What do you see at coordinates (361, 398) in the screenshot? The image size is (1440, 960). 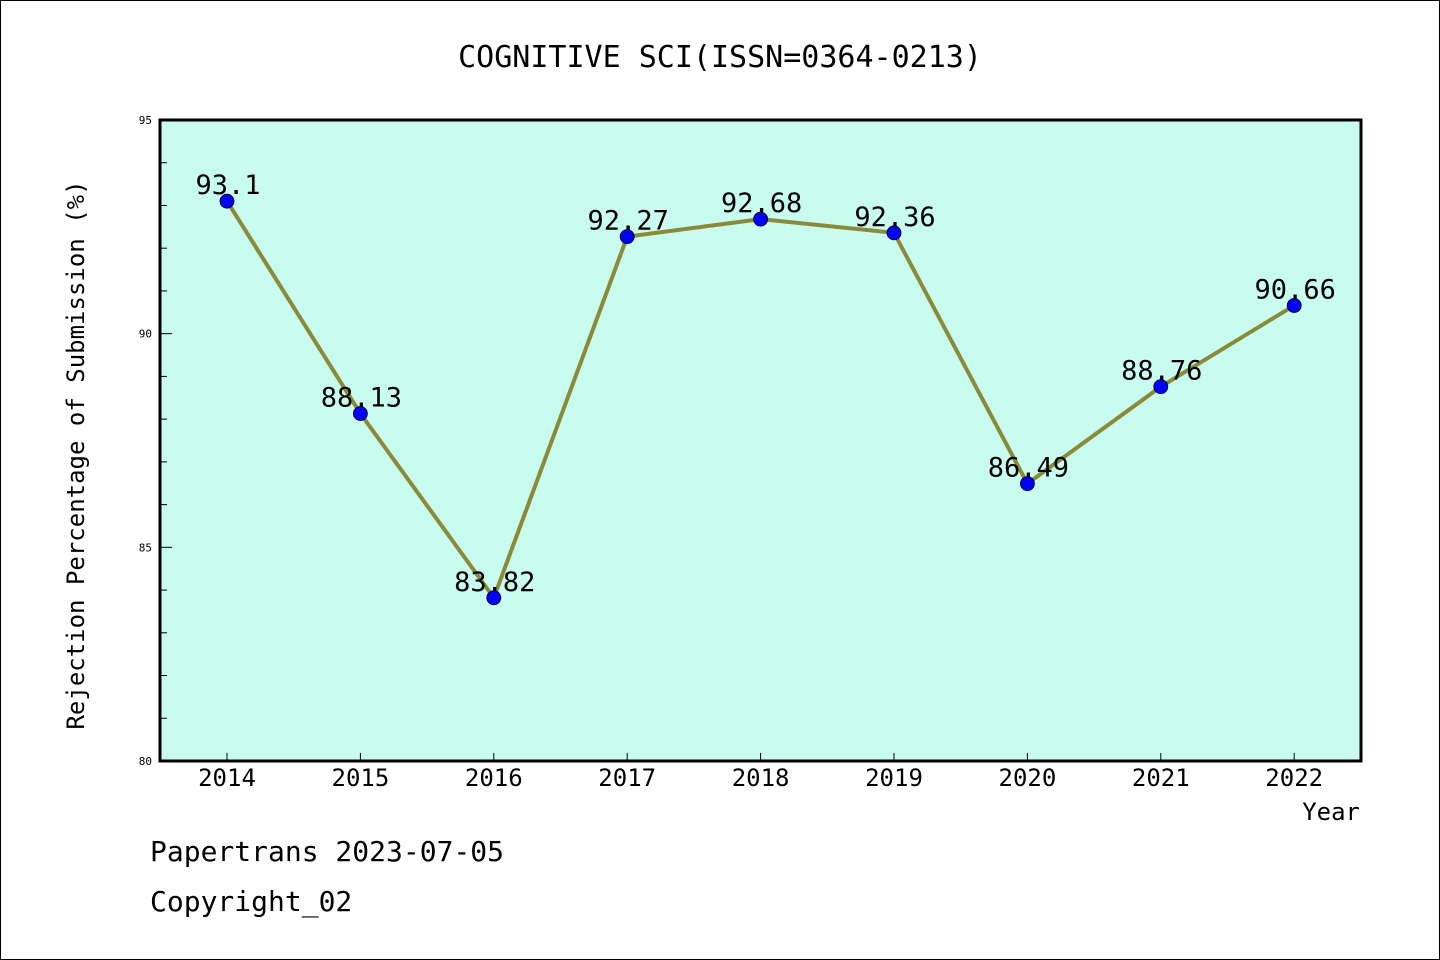 I see `data-label: 88.13` at bounding box center [361, 398].